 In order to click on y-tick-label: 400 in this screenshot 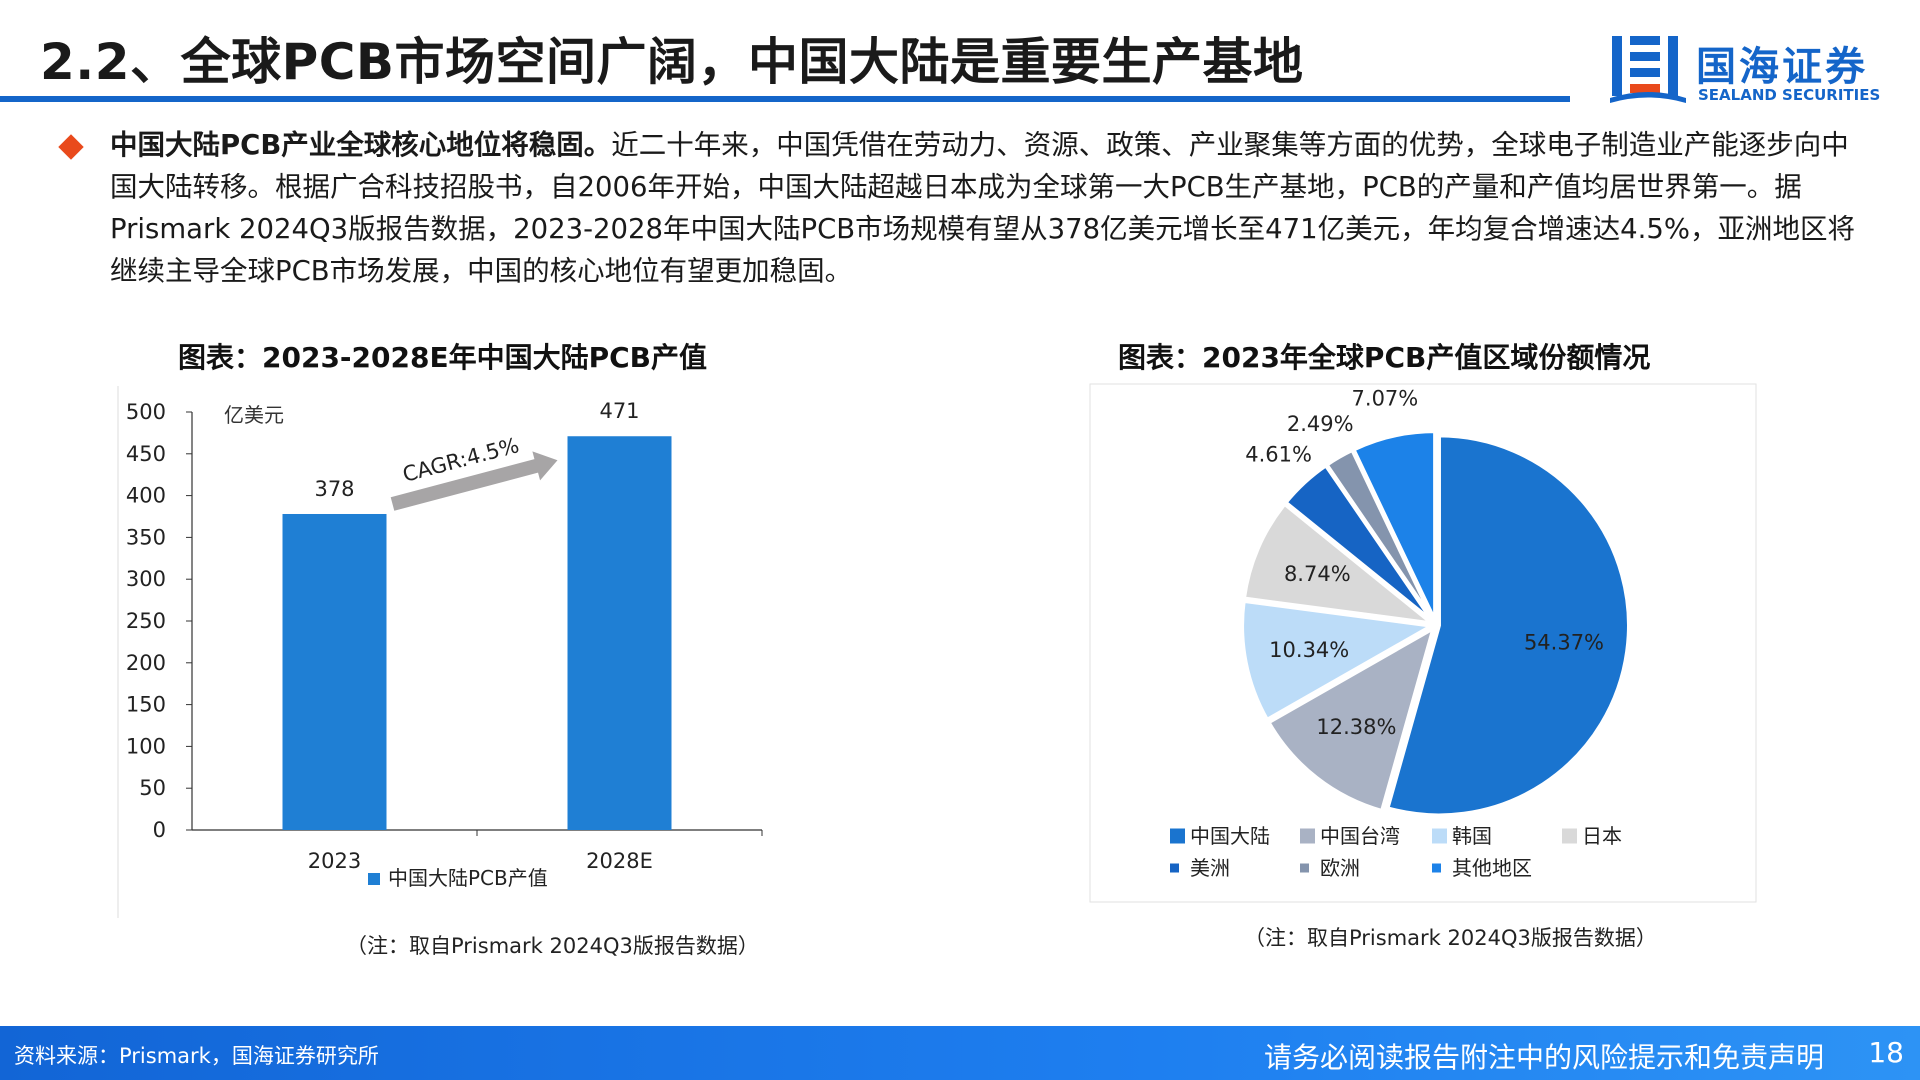, I will do `click(146, 496)`.